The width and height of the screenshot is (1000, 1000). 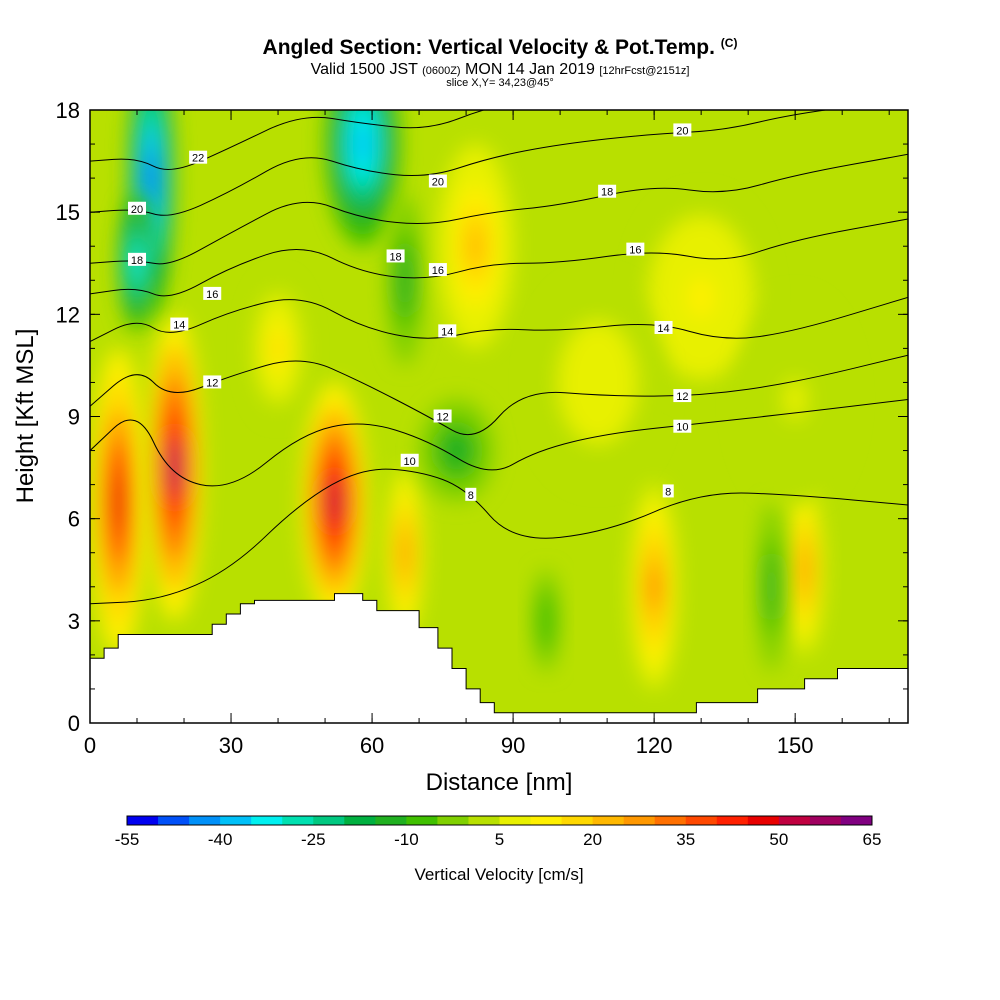 What do you see at coordinates (74, 417) in the screenshot?
I see `y-tick-label: 9` at bounding box center [74, 417].